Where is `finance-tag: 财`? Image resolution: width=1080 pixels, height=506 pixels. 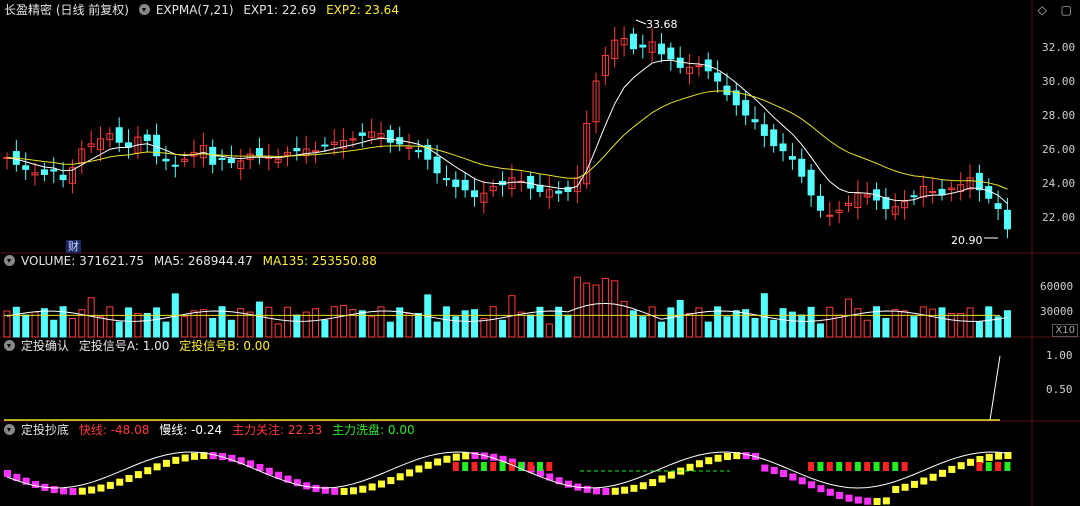
finance-tag: 财 is located at coordinates (73, 246).